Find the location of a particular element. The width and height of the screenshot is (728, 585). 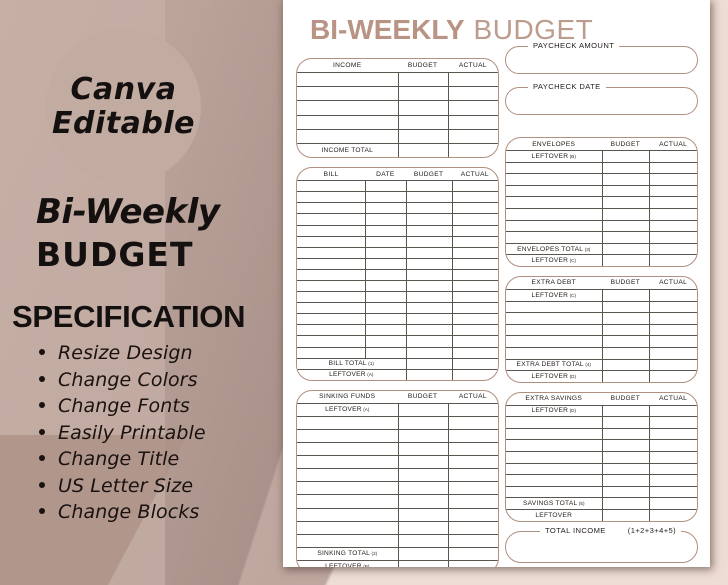

paycheck-amount-field: PAYCHECK AMOUNT is located at coordinates (601, 57).